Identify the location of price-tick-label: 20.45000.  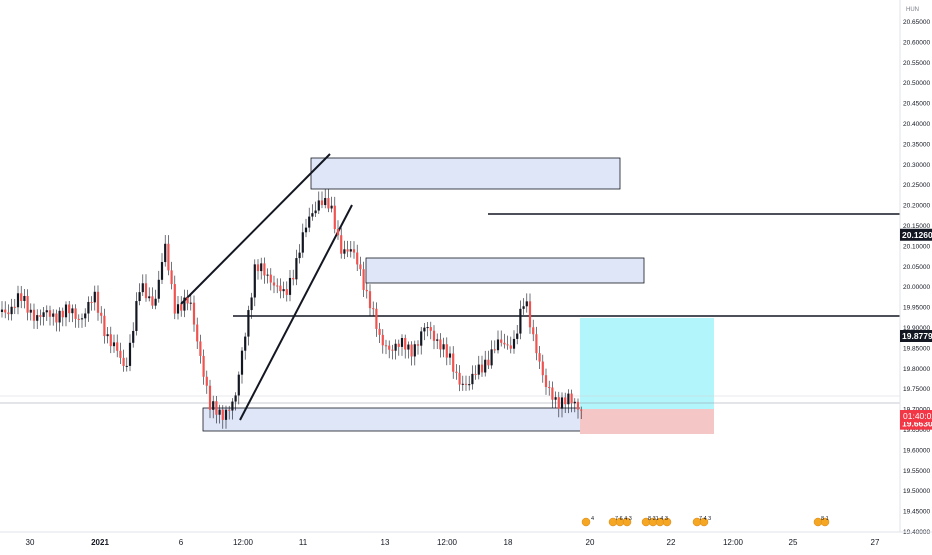
(916, 104).